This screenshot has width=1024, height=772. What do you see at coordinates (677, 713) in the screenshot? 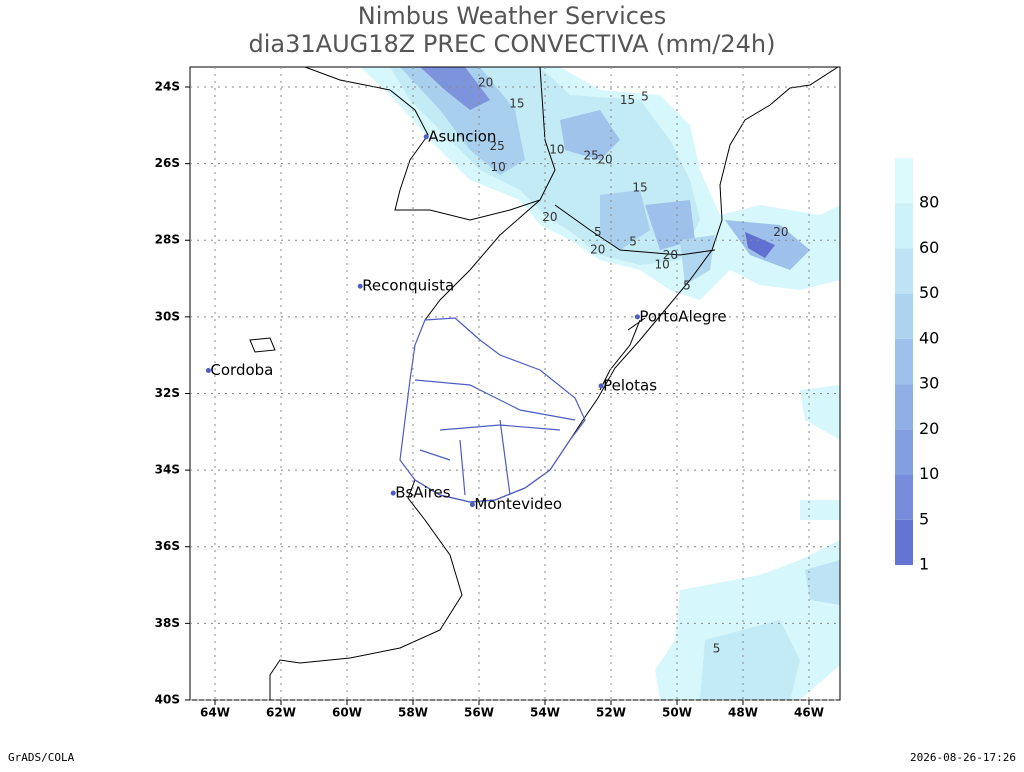
I see `lon-tick-label: 50W` at bounding box center [677, 713].